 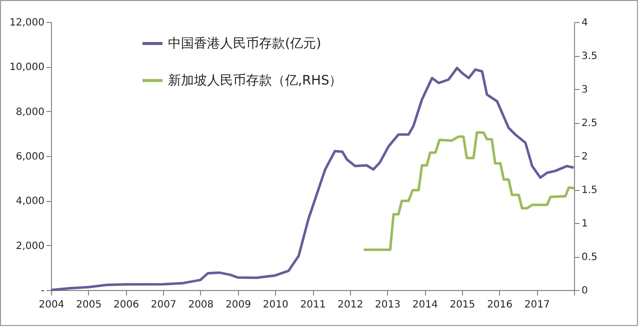 I want to click on y2-tick-label: 2.5, so click(x=590, y=123).